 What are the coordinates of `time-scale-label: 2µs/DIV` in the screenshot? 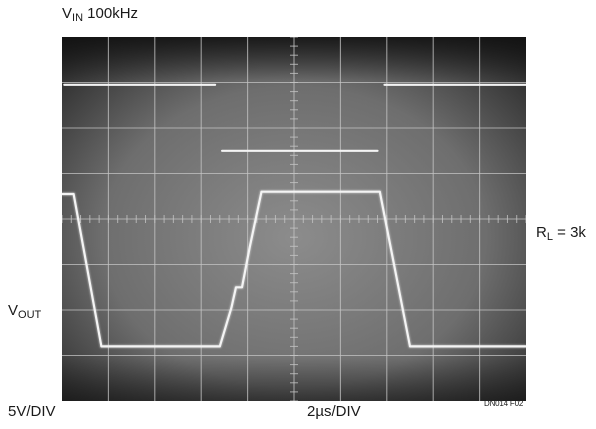 It's located at (334, 411).